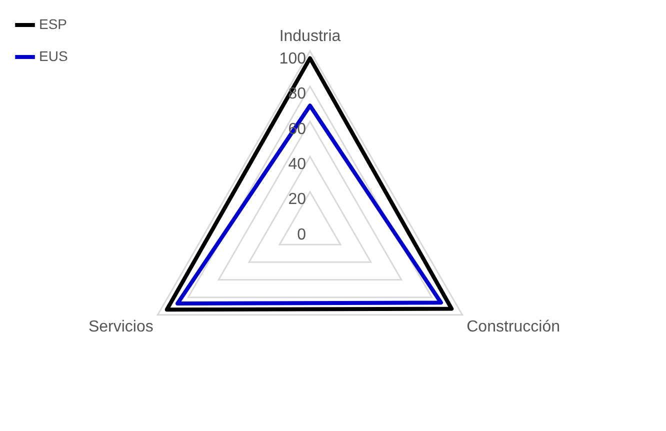  I want to click on y-tick-label: 0, so click(301, 235).